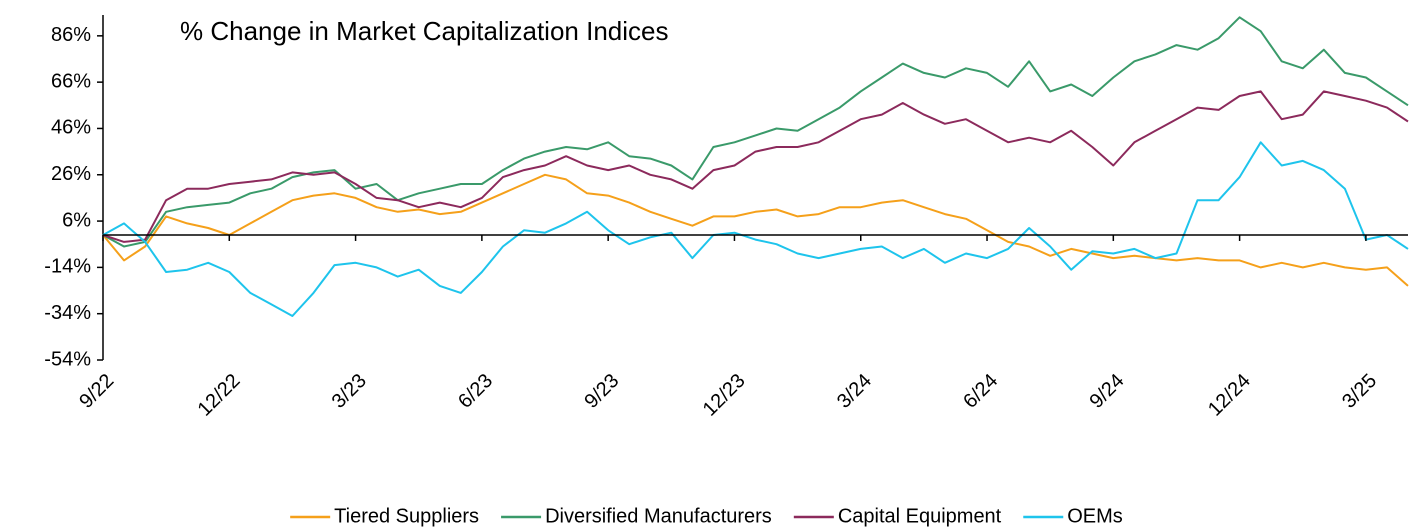 Image resolution: width=1413 pixels, height=529 pixels. What do you see at coordinates (920, 516) in the screenshot?
I see `legend-label: Capital Equipment` at bounding box center [920, 516].